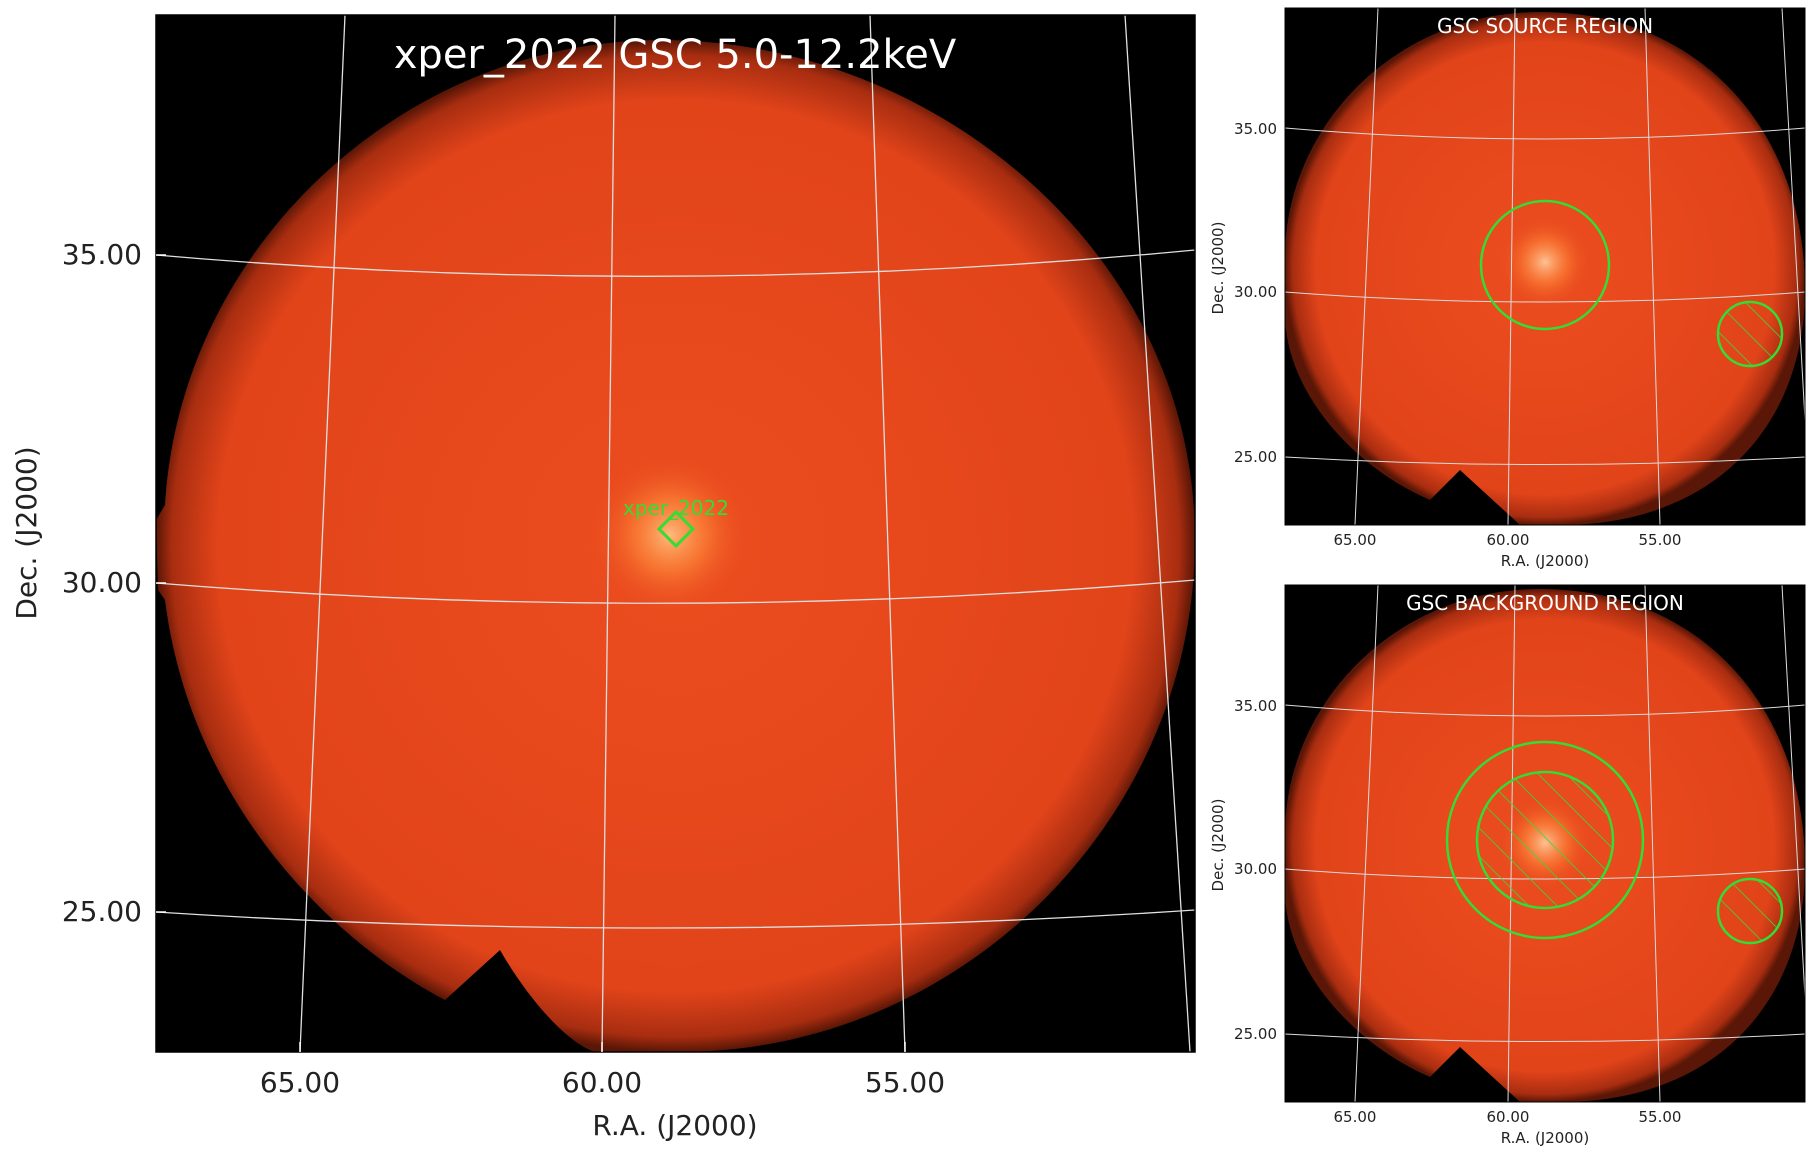  What do you see at coordinates (1545, 603) in the screenshot?
I see `background-title: GSC BACKGROUND REGION` at bounding box center [1545, 603].